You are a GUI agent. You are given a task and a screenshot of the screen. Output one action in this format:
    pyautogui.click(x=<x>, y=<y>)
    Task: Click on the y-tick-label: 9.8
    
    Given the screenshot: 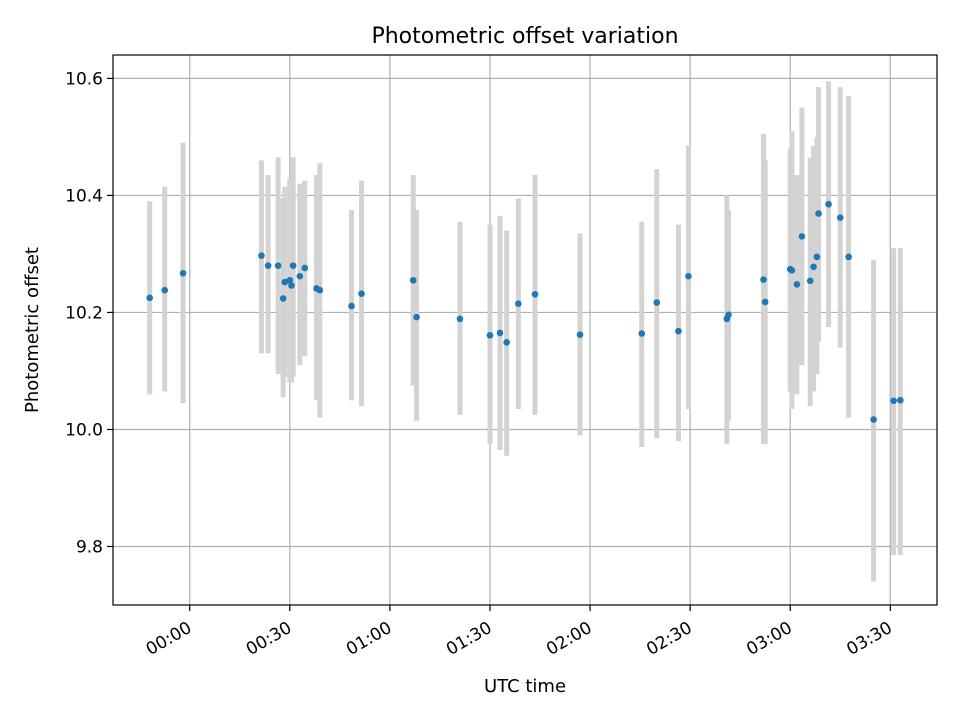 What is the action you would take?
    pyautogui.click(x=89, y=547)
    